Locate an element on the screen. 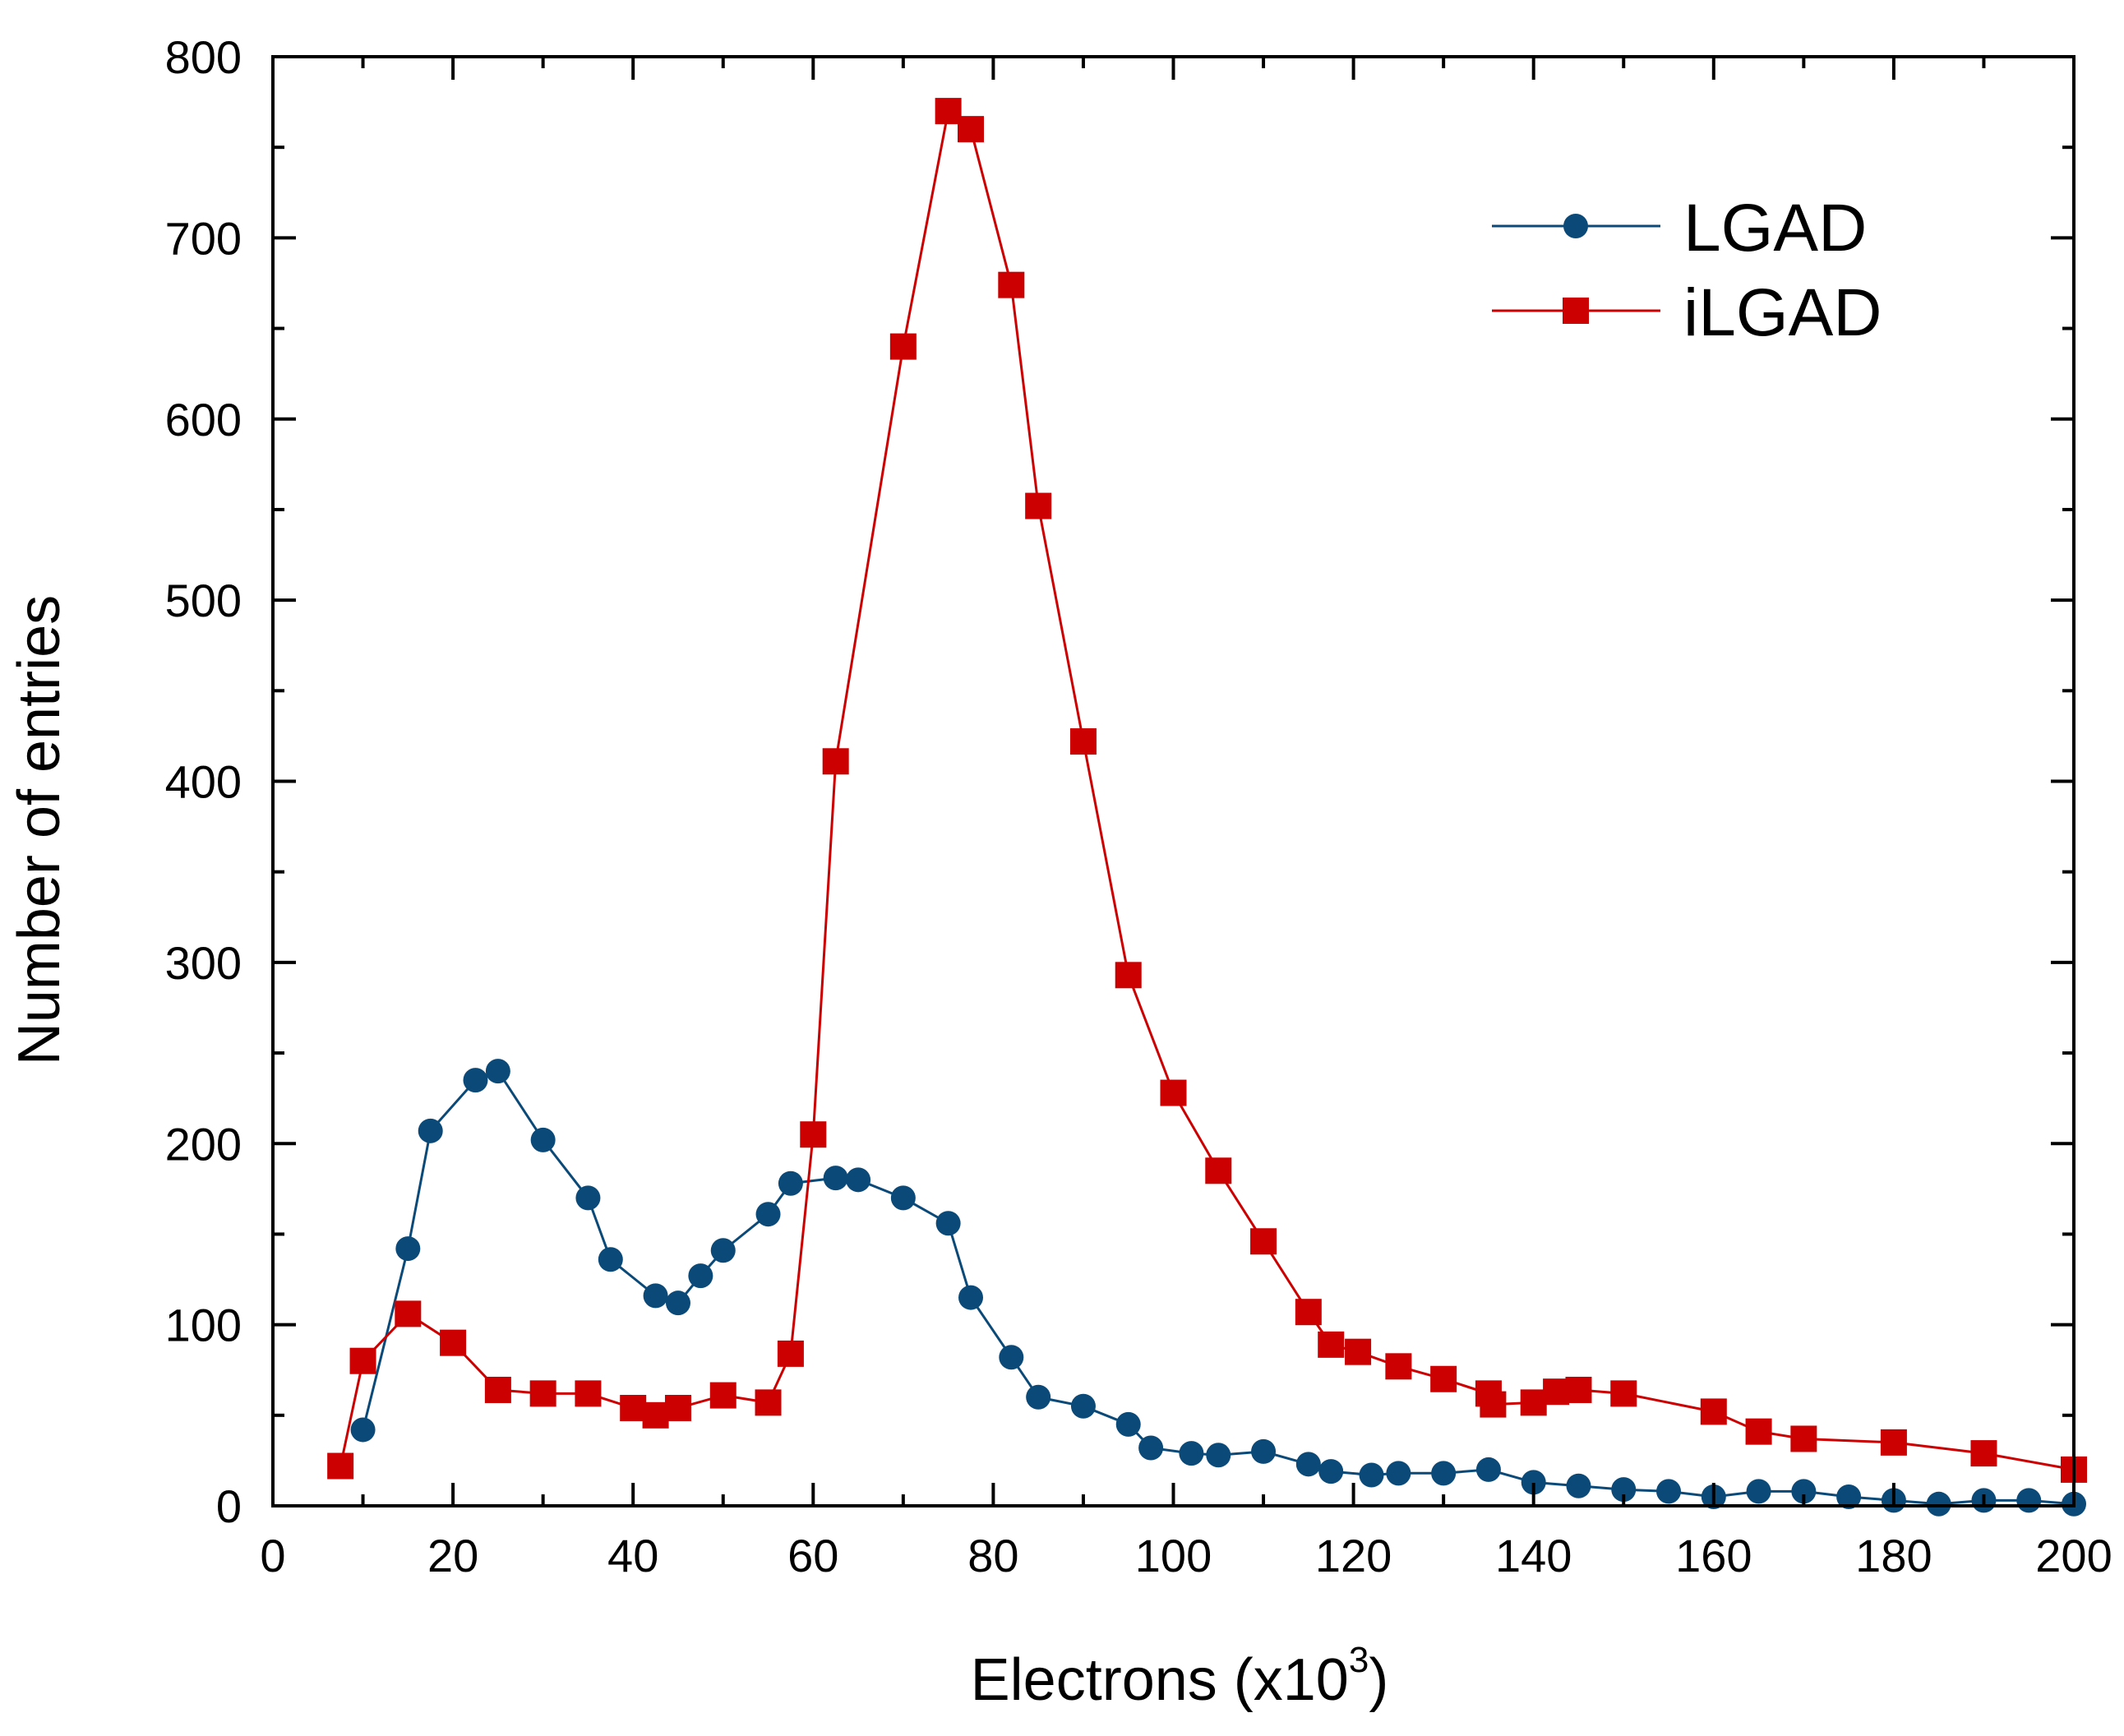 The image size is (2124, 1736). legend-label-ilgad: iLGAD is located at coordinates (1783, 312).